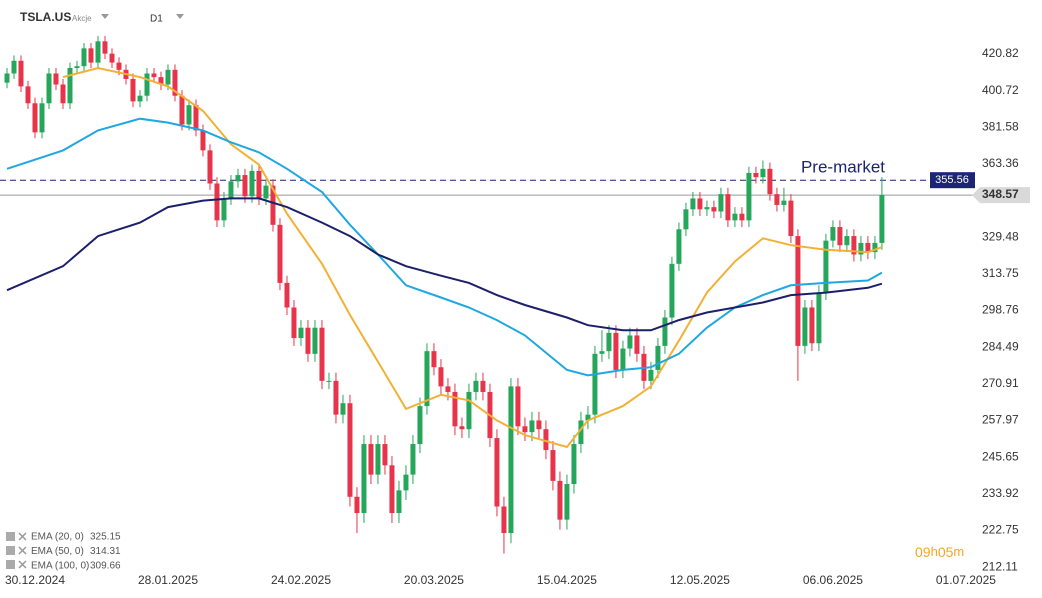 This screenshot has width=1042, height=598. I want to click on x-tick-label: 06.06.2025, so click(833, 580).